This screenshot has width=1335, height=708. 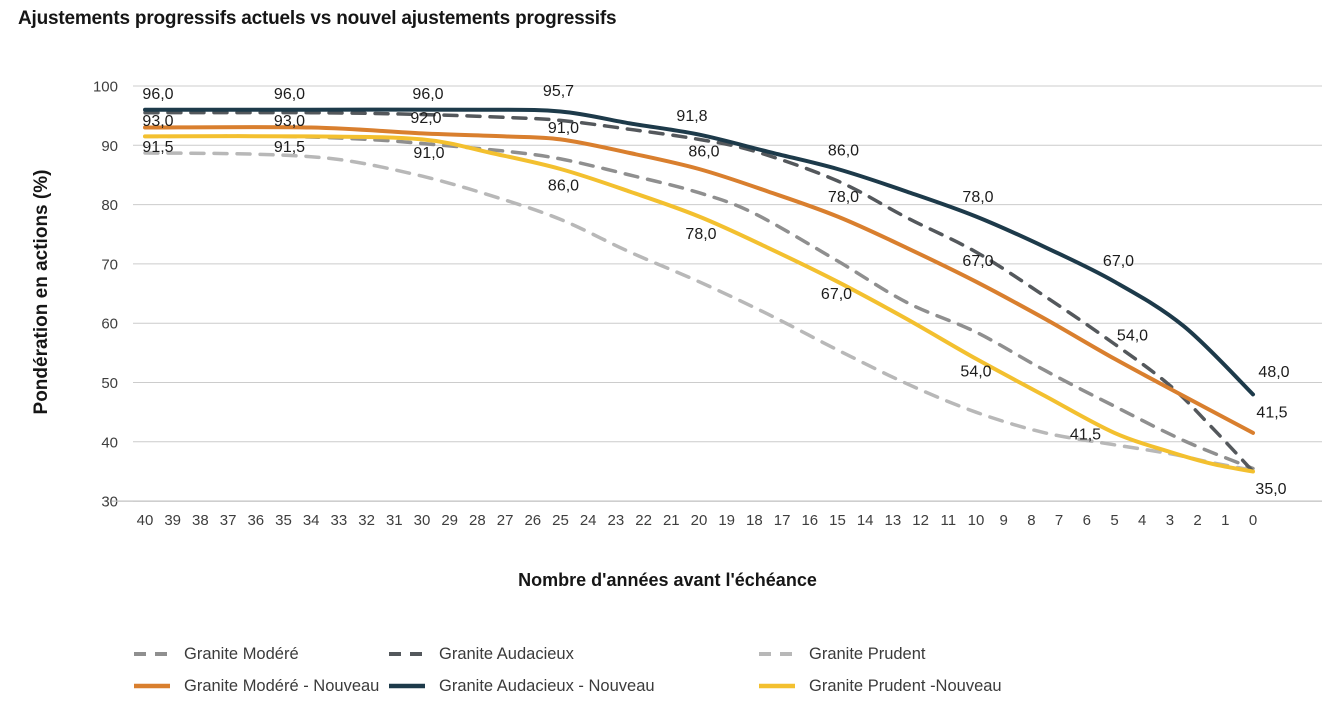 I want to click on x-tick-label: 15, so click(x=837, y=520).